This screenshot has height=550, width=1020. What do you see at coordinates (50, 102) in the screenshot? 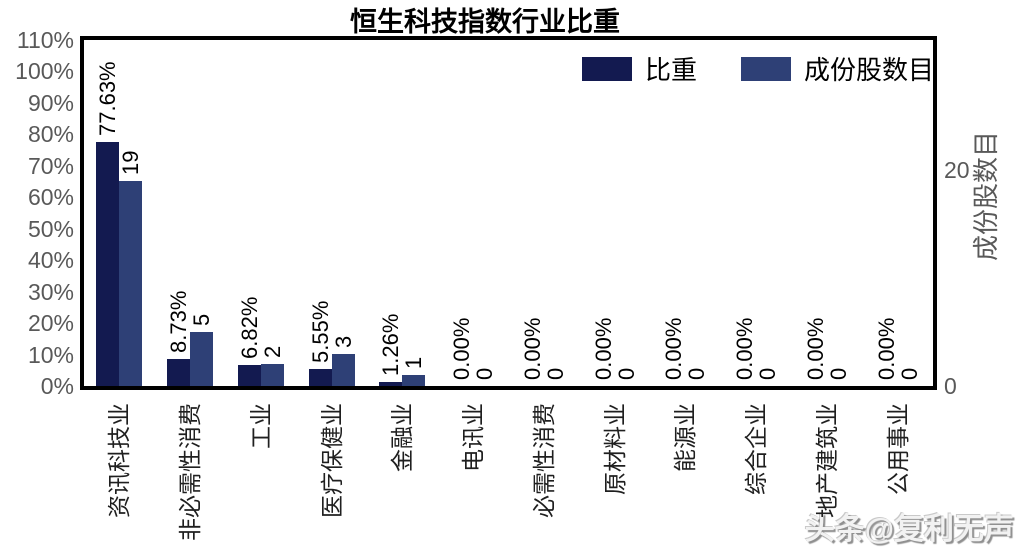
I see `left-axis-tick: 90%` at bounding box center [50, 102].